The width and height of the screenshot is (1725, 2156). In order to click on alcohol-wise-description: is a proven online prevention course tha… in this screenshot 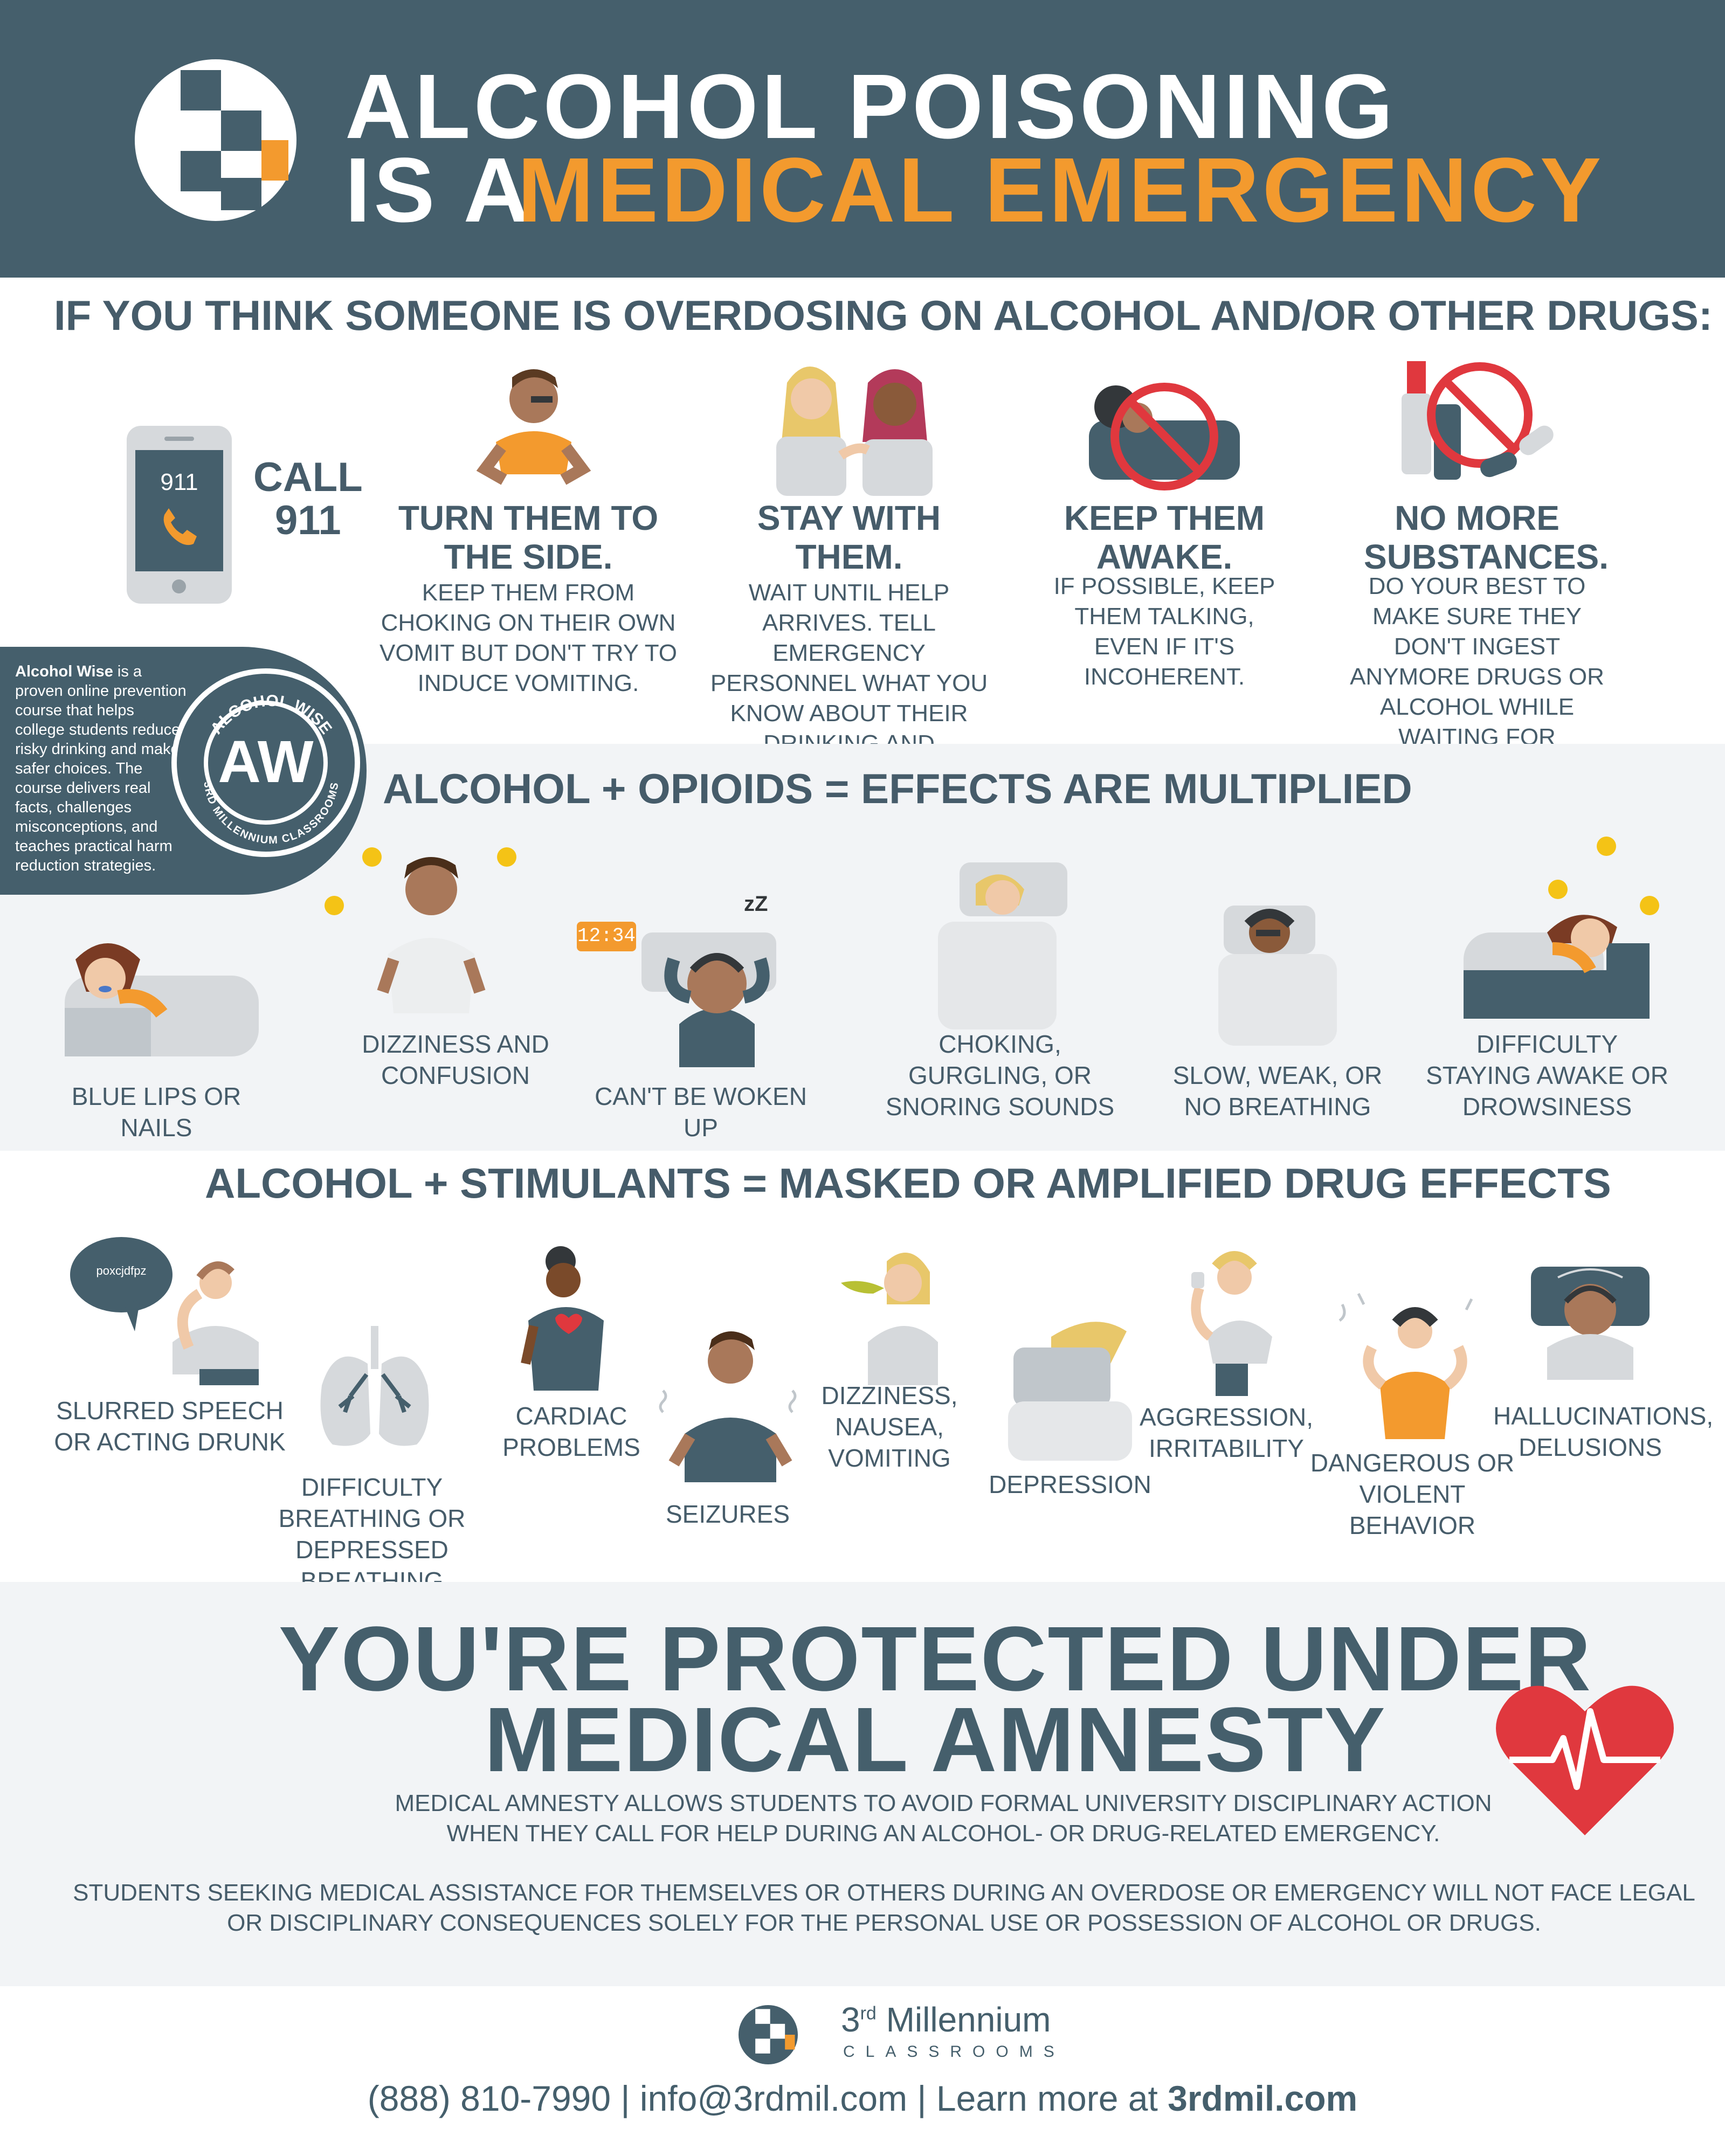, I will do `click(101, 768)`.